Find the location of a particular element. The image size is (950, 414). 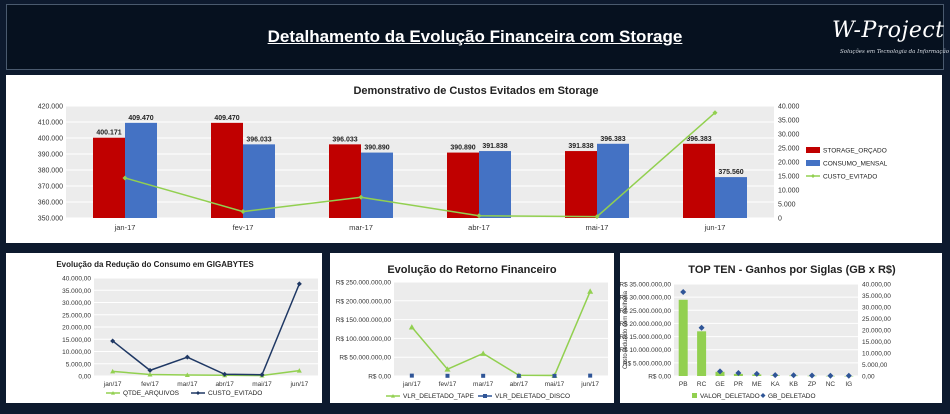

x-tick-label: fev-17 is located at coordinates (243, 227).